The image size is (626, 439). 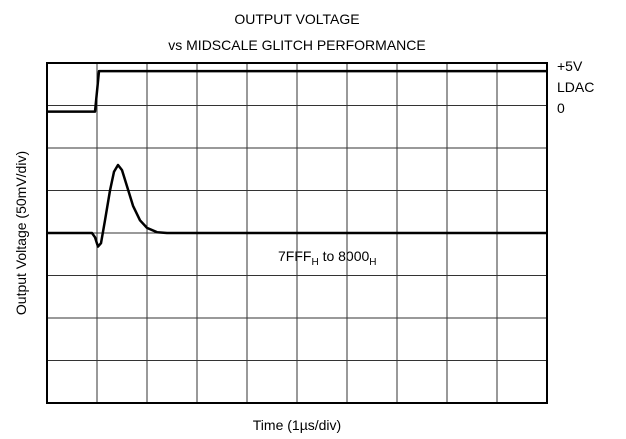 I want to click on chart-title: vs MIDSCALE GLITCH PERFORMANCE, so click(x=296, y=45).